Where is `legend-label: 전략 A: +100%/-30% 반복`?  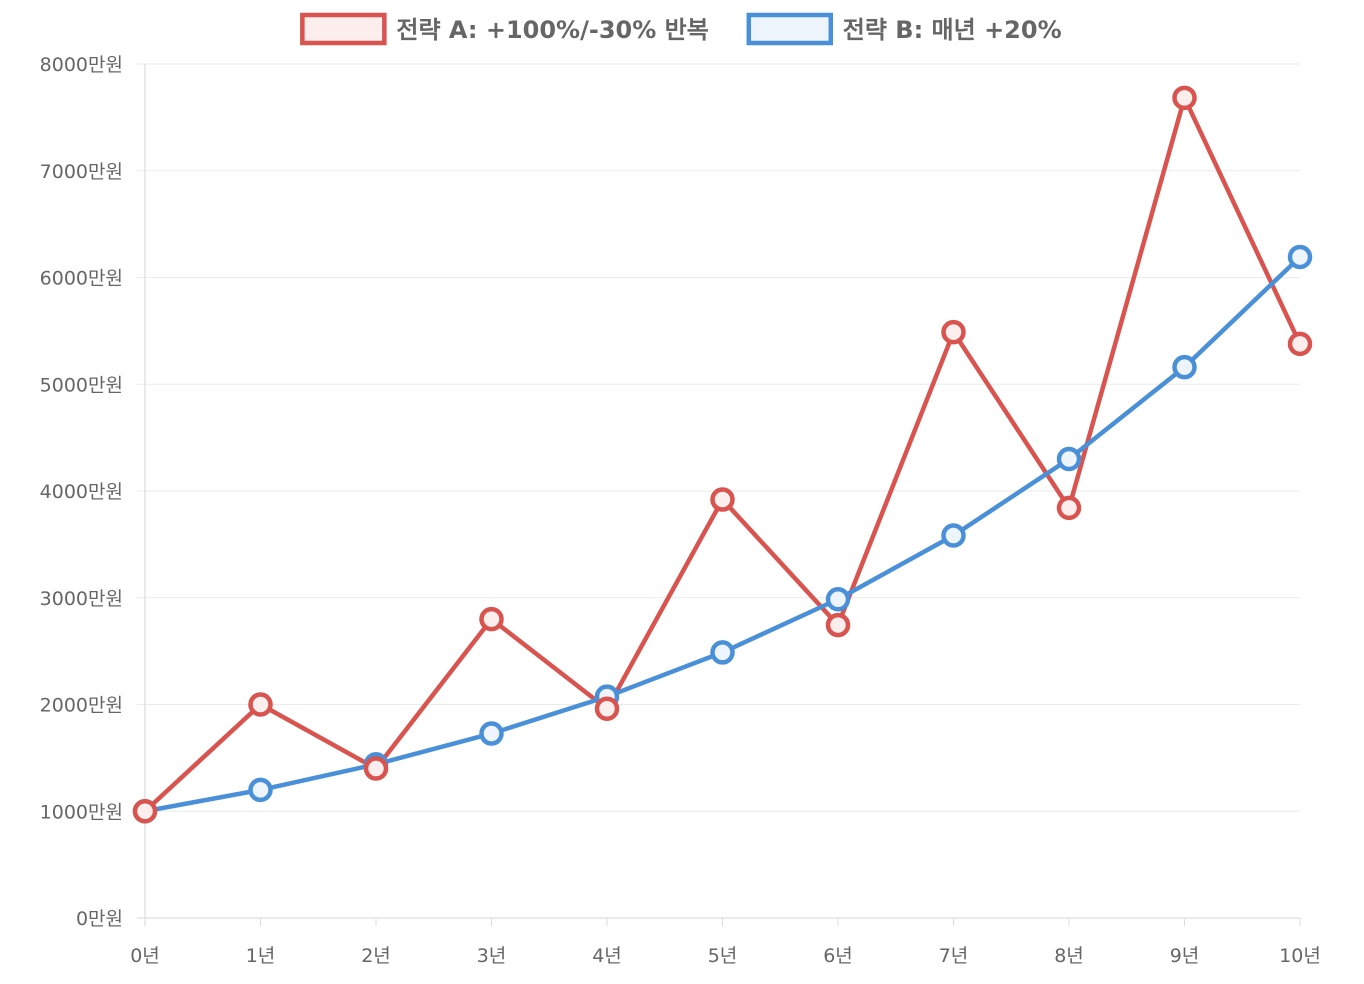
legend-label: 전략 A: +100%/-30% 반복 is located at coordinates (552, 30).